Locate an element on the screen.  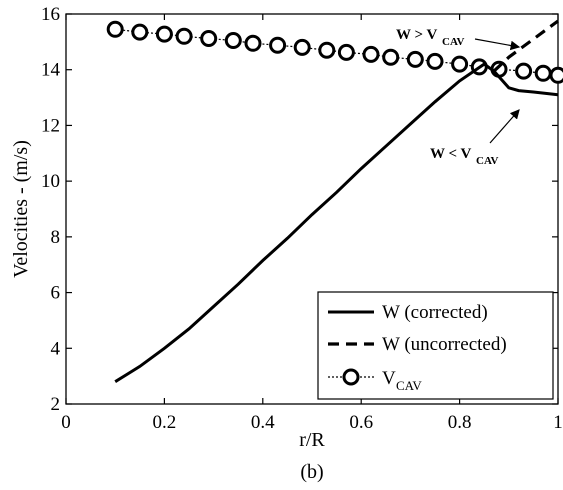
y-tick-label: 6 is located at coordinates (56, 293).